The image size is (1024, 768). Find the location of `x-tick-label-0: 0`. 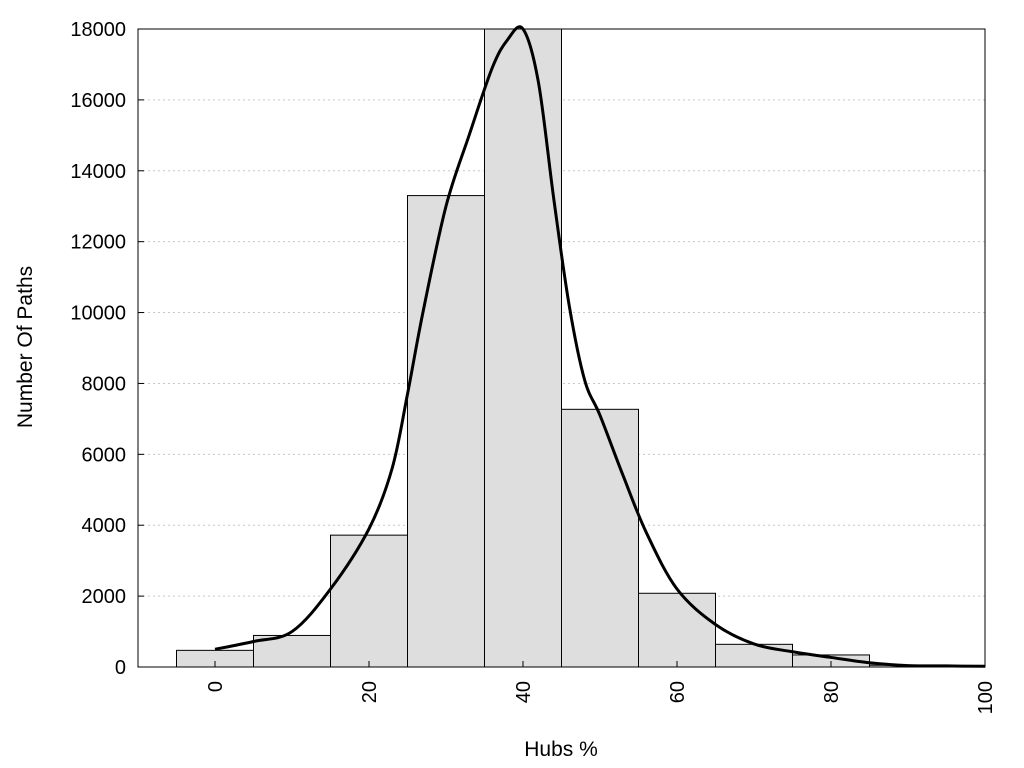

x-tick-label-0: 0 is located at coordinates (216, 686).